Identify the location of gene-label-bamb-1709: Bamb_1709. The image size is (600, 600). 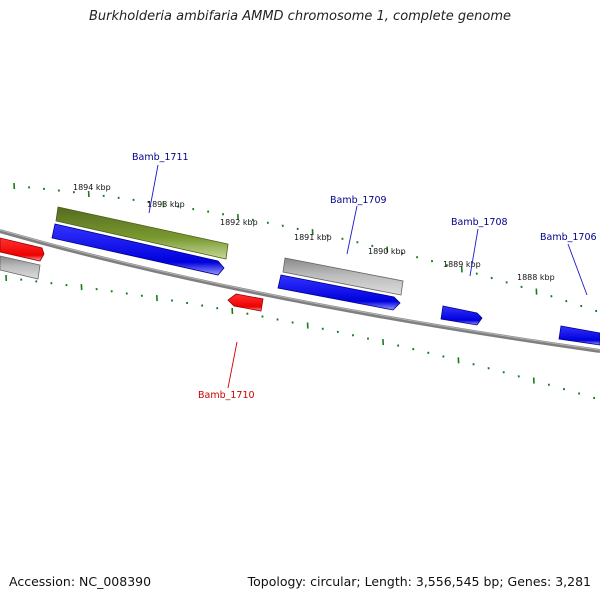
(358, 200).